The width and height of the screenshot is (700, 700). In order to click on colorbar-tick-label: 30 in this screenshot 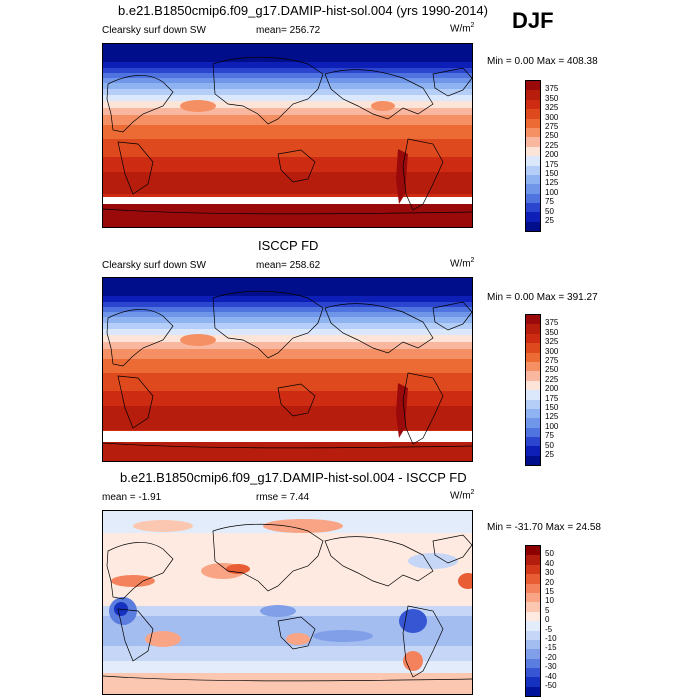, I will do `click(549, 573)`.